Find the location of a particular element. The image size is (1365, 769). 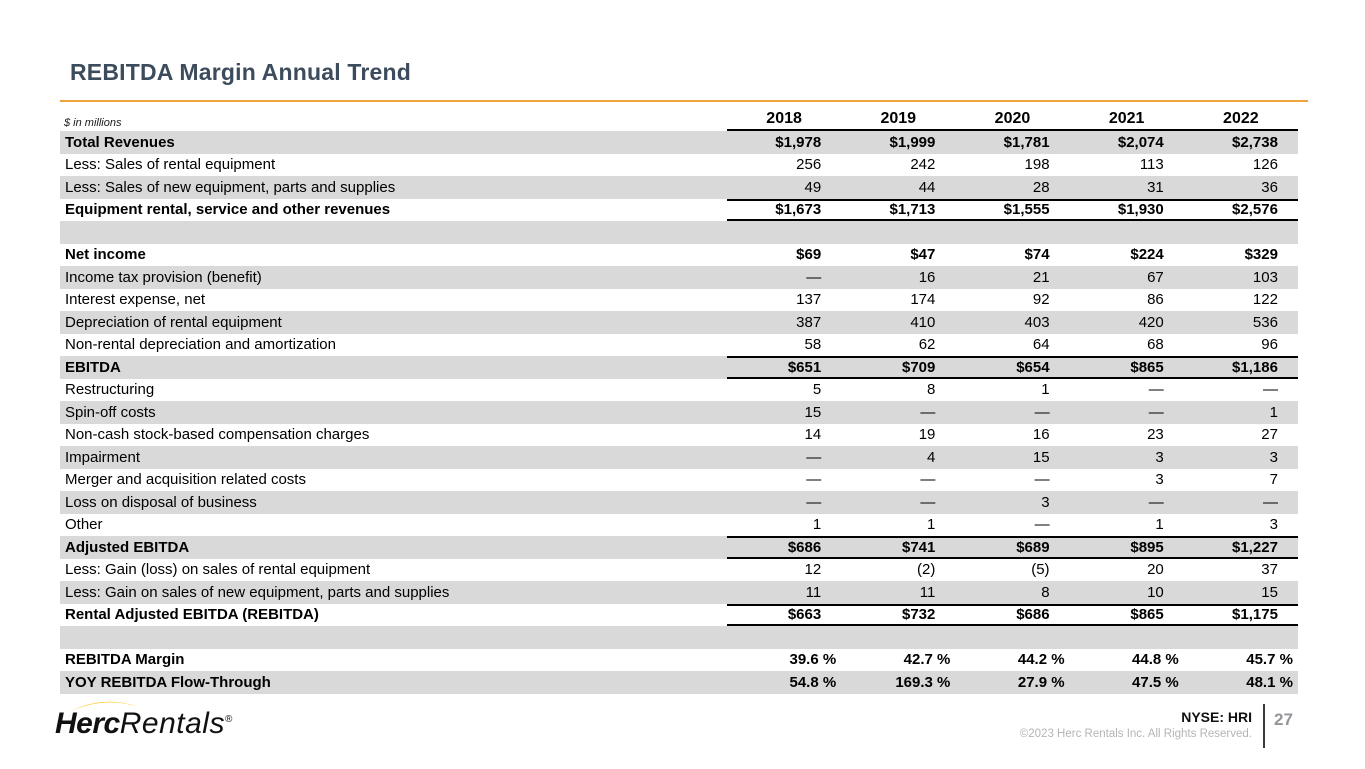

value-cell: 54.8 % is located at coordinates (813, 682).